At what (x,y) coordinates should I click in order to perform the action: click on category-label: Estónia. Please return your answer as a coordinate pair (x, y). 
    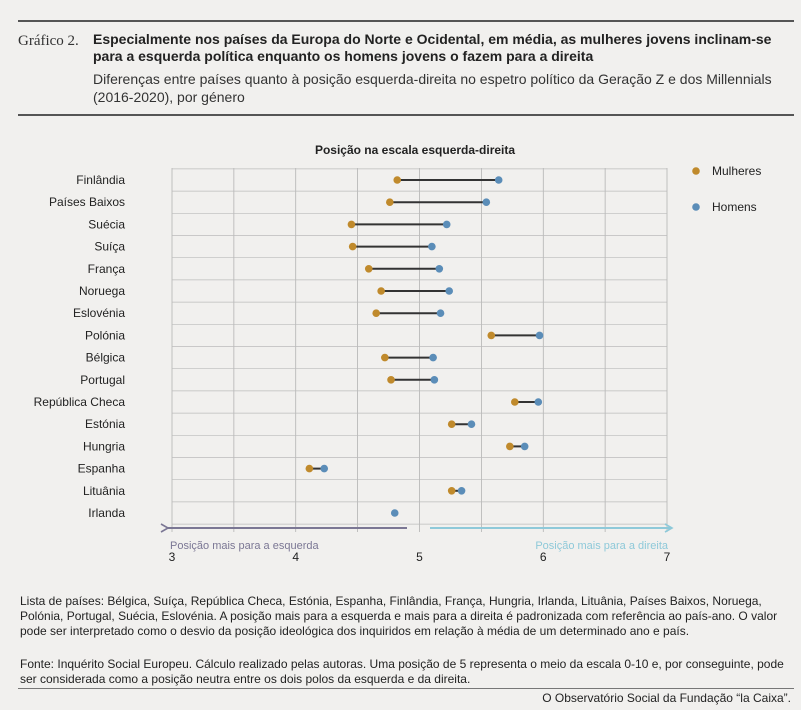
    Looking at the image, I should click on (105, 424).